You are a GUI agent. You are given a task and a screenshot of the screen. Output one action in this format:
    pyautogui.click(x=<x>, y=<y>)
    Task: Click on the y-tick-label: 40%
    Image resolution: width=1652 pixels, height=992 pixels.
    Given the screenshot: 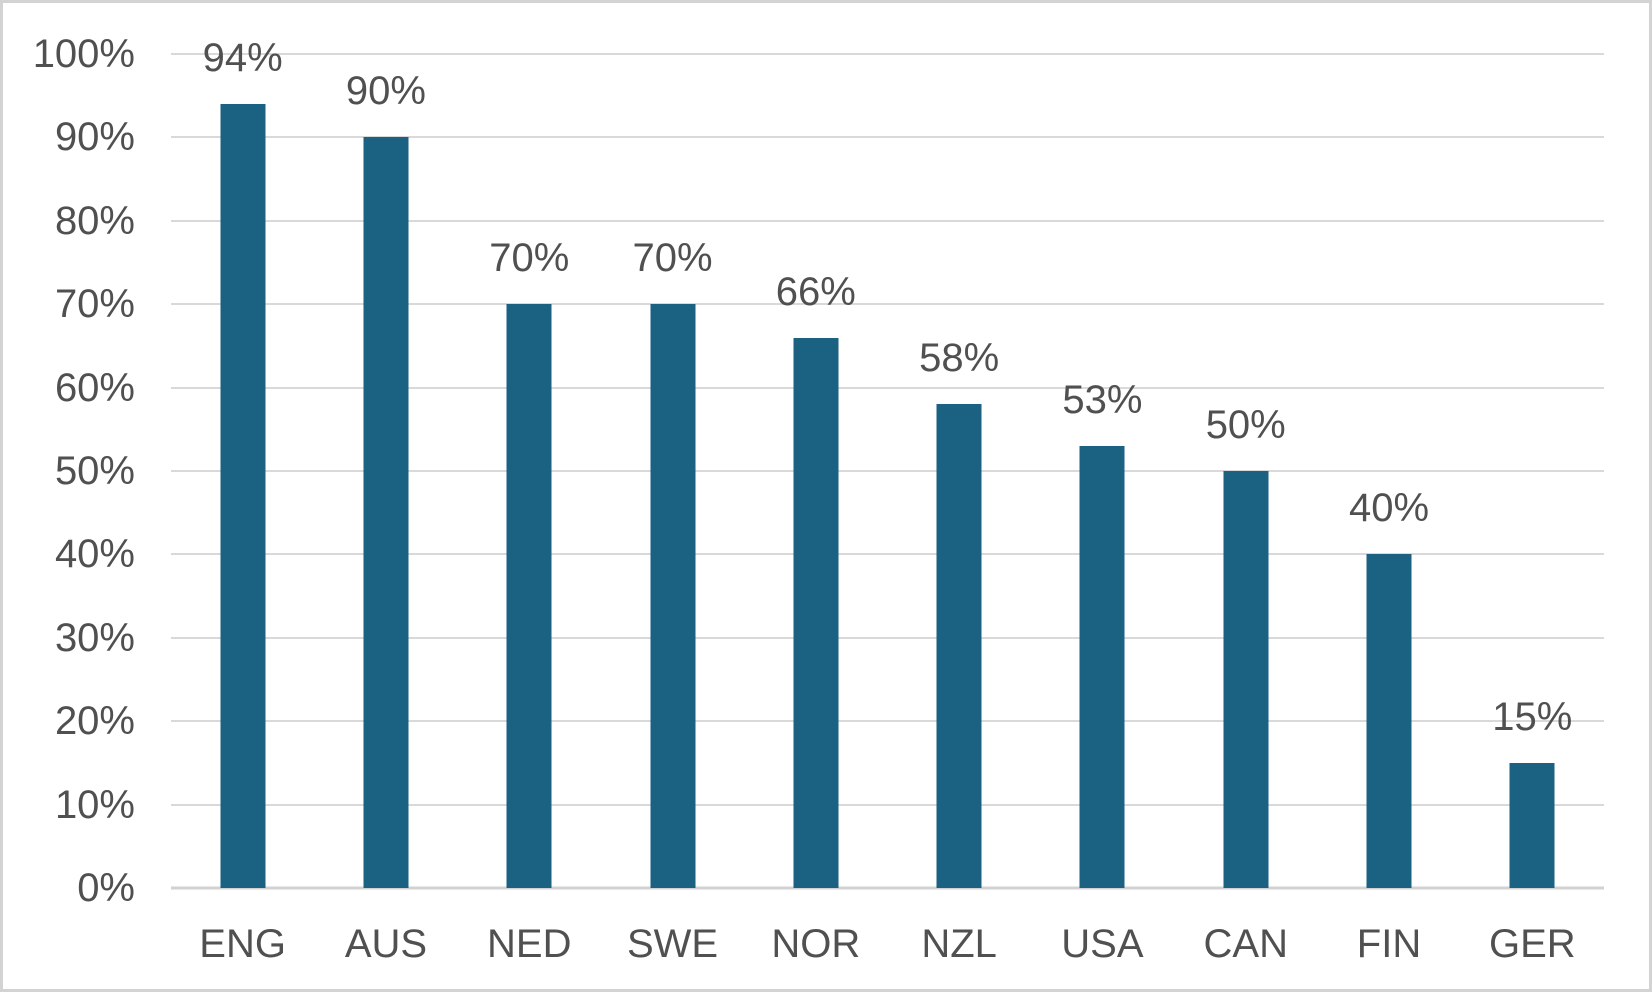 What is the action you would take?
    pyautogui.click(x=94, y=554)
    